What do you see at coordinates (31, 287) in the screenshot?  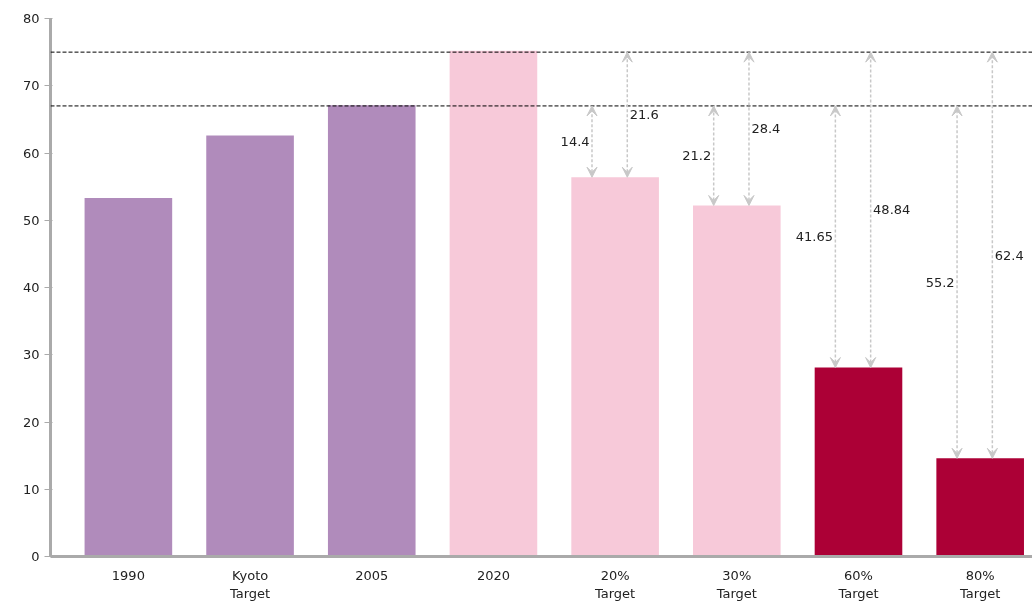 I see `y-tick-label: 40` at bounding box center [31, 287].